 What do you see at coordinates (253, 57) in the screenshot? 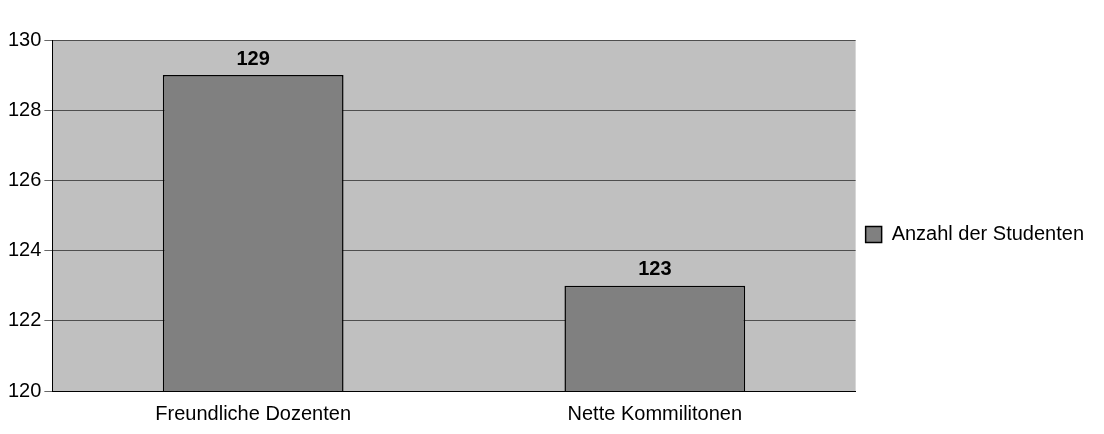
I see `data-label: 129` at bounding box center [253, 57].